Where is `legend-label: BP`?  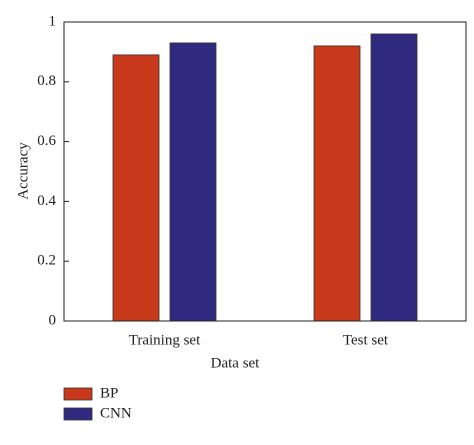
legend-label: BP is located at coordinates (109, 393).